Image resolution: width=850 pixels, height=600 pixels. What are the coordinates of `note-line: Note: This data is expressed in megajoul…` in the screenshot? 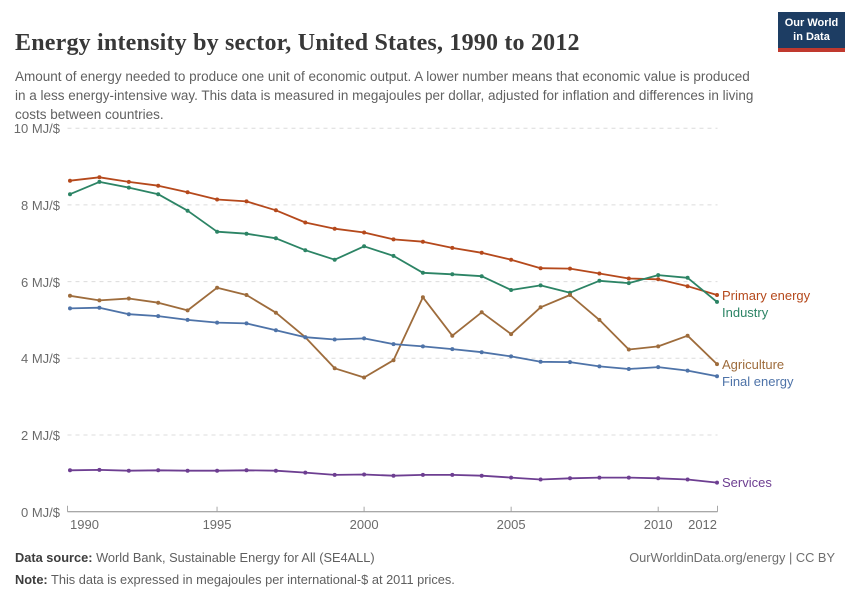 It's located at (425, 580).